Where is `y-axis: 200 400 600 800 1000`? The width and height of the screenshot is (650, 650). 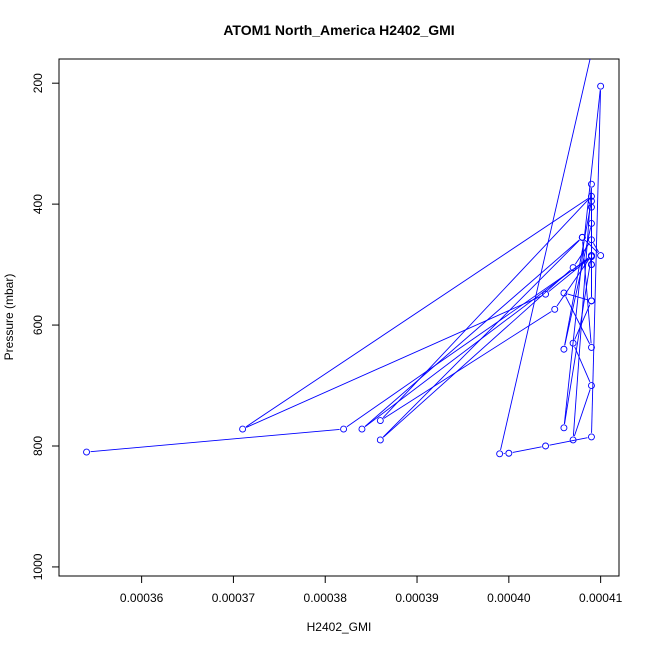
y-axis: 200 400 600 800 1000 is located at coordinates (45, 326).